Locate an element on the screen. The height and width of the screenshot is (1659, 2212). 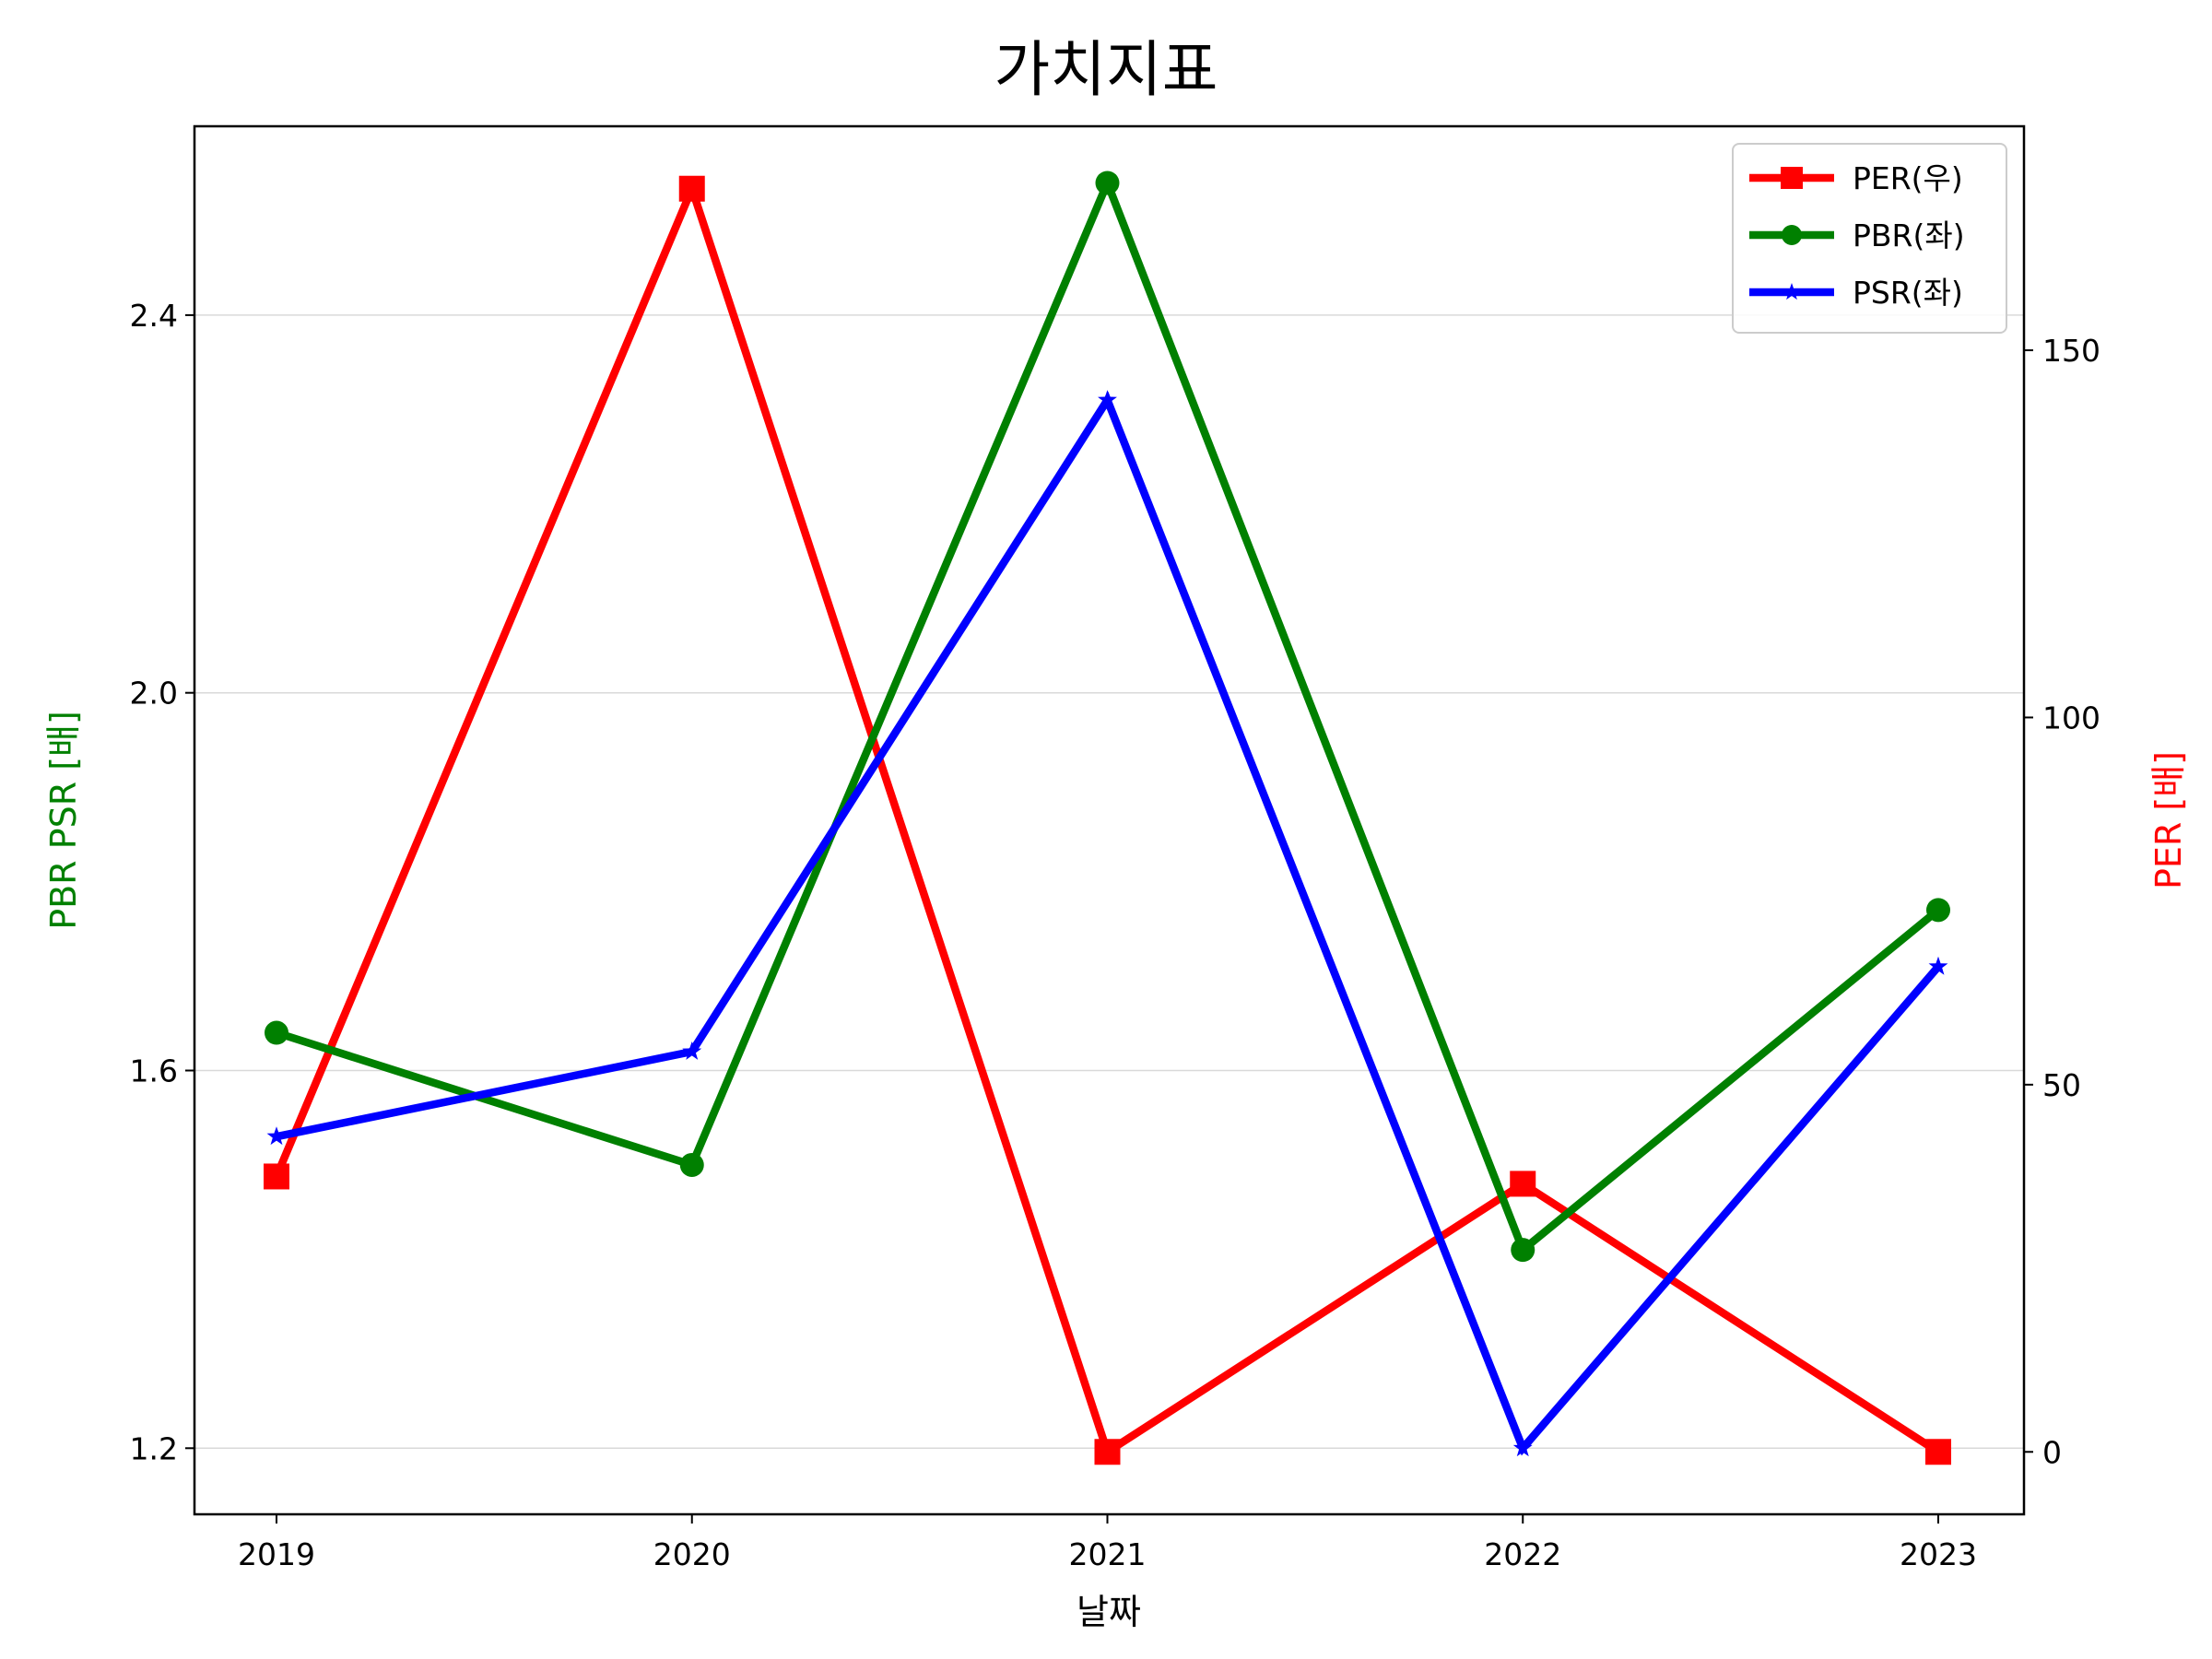
legend-label: PBR(좌) is located at coordinates (1909, 235).